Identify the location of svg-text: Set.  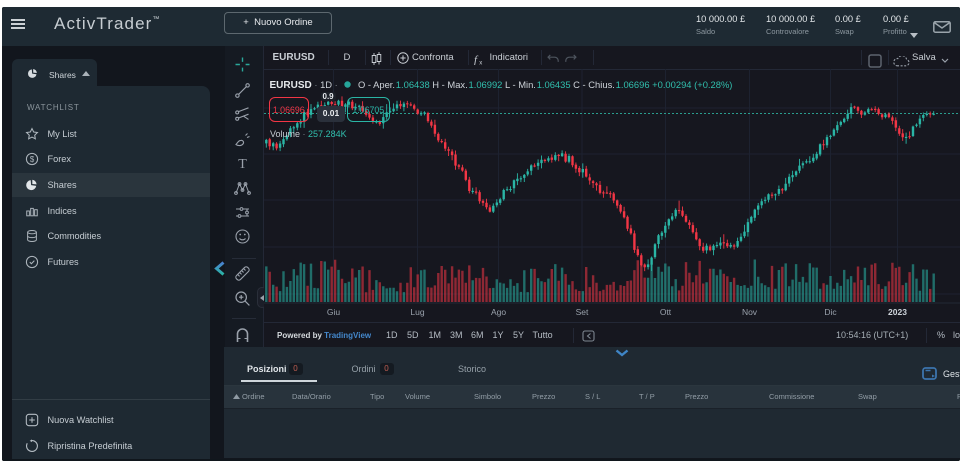
(581, 312).